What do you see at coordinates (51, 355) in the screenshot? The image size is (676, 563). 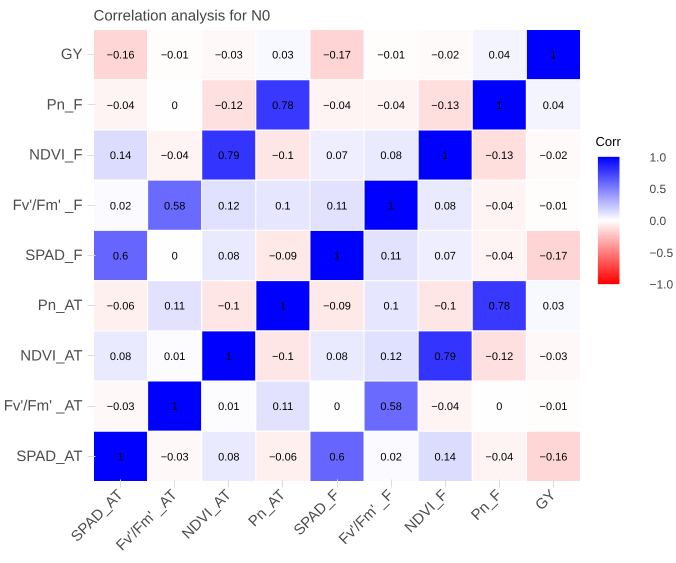 I see `y-tick-label: NDVI_AT` at bounding box center [51, 355].